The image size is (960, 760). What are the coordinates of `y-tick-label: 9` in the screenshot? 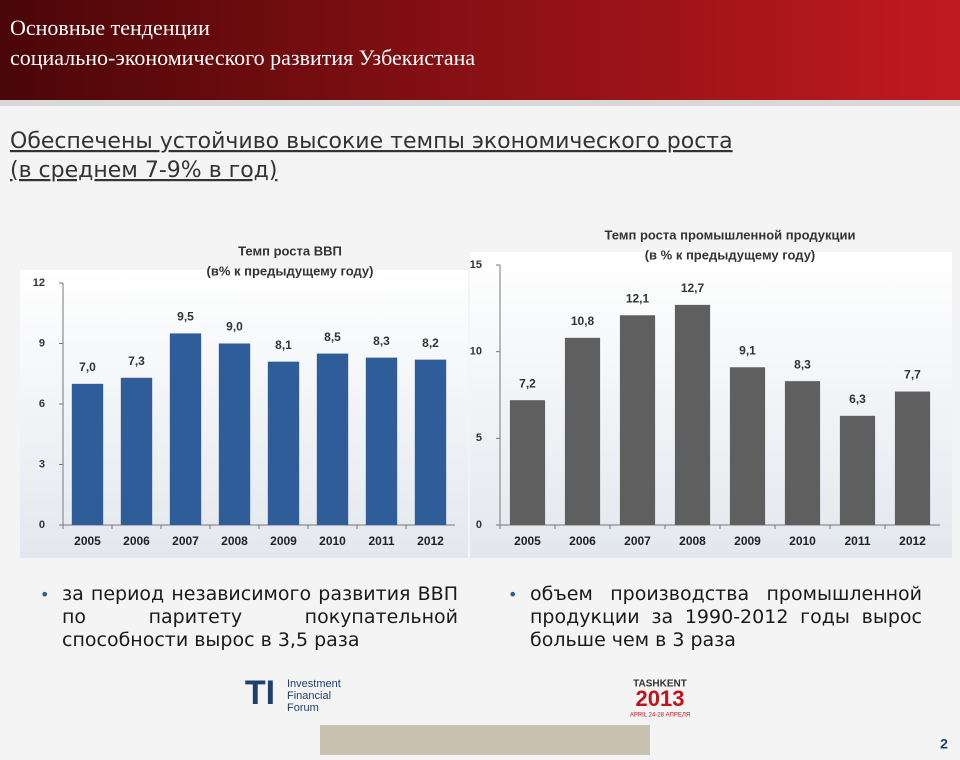 It's located at (42, 343).